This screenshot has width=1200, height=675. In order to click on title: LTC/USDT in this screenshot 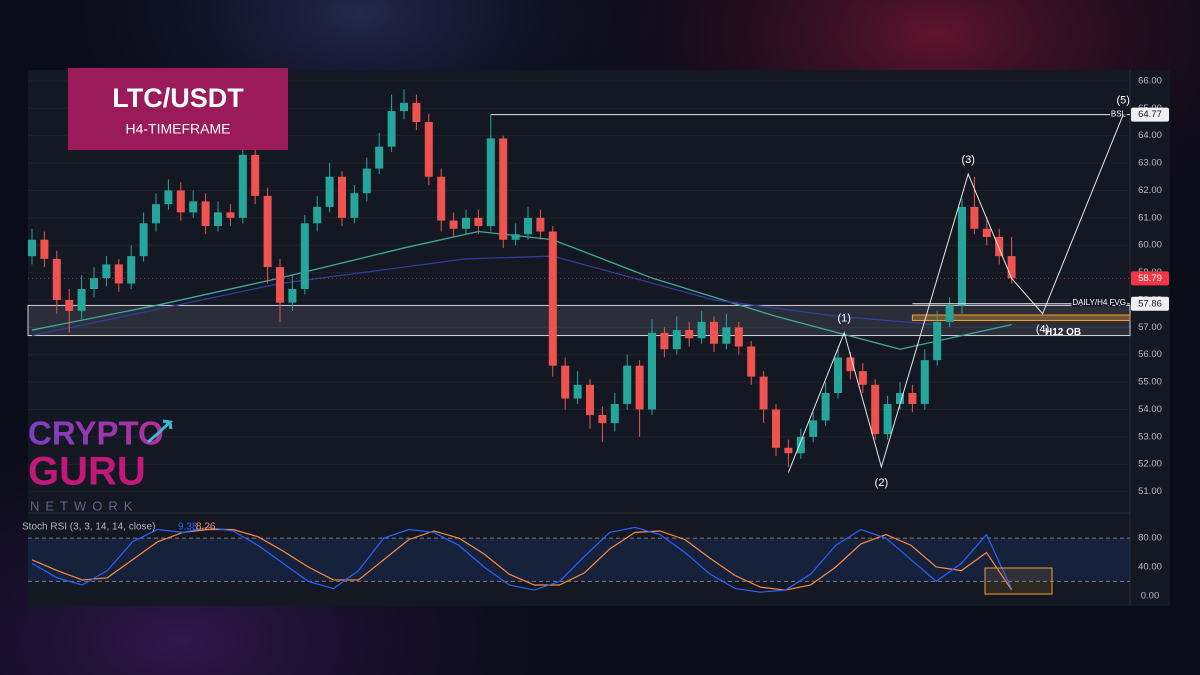, I will do `click(178, 98)`.